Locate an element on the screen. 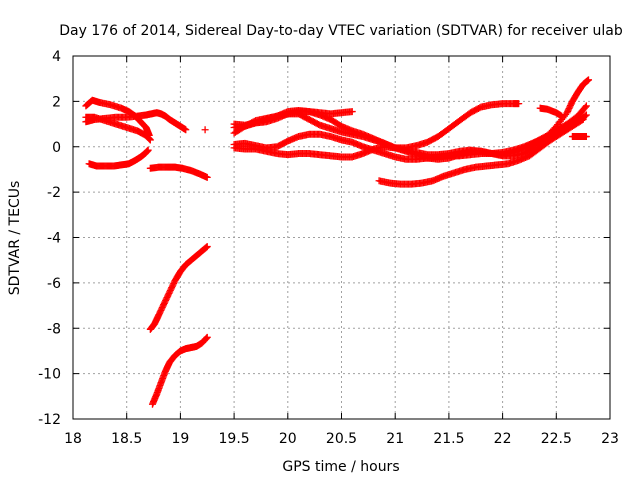 The image size is (640, 480). x-tick-label: 22.5 is located at coordinates (556, 439).